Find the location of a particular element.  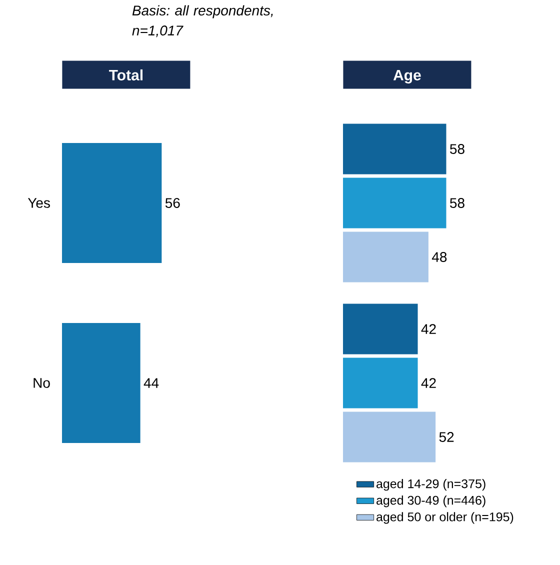

legend-label: aged 30-49 (n=446) is located at coordinates (431, 502).